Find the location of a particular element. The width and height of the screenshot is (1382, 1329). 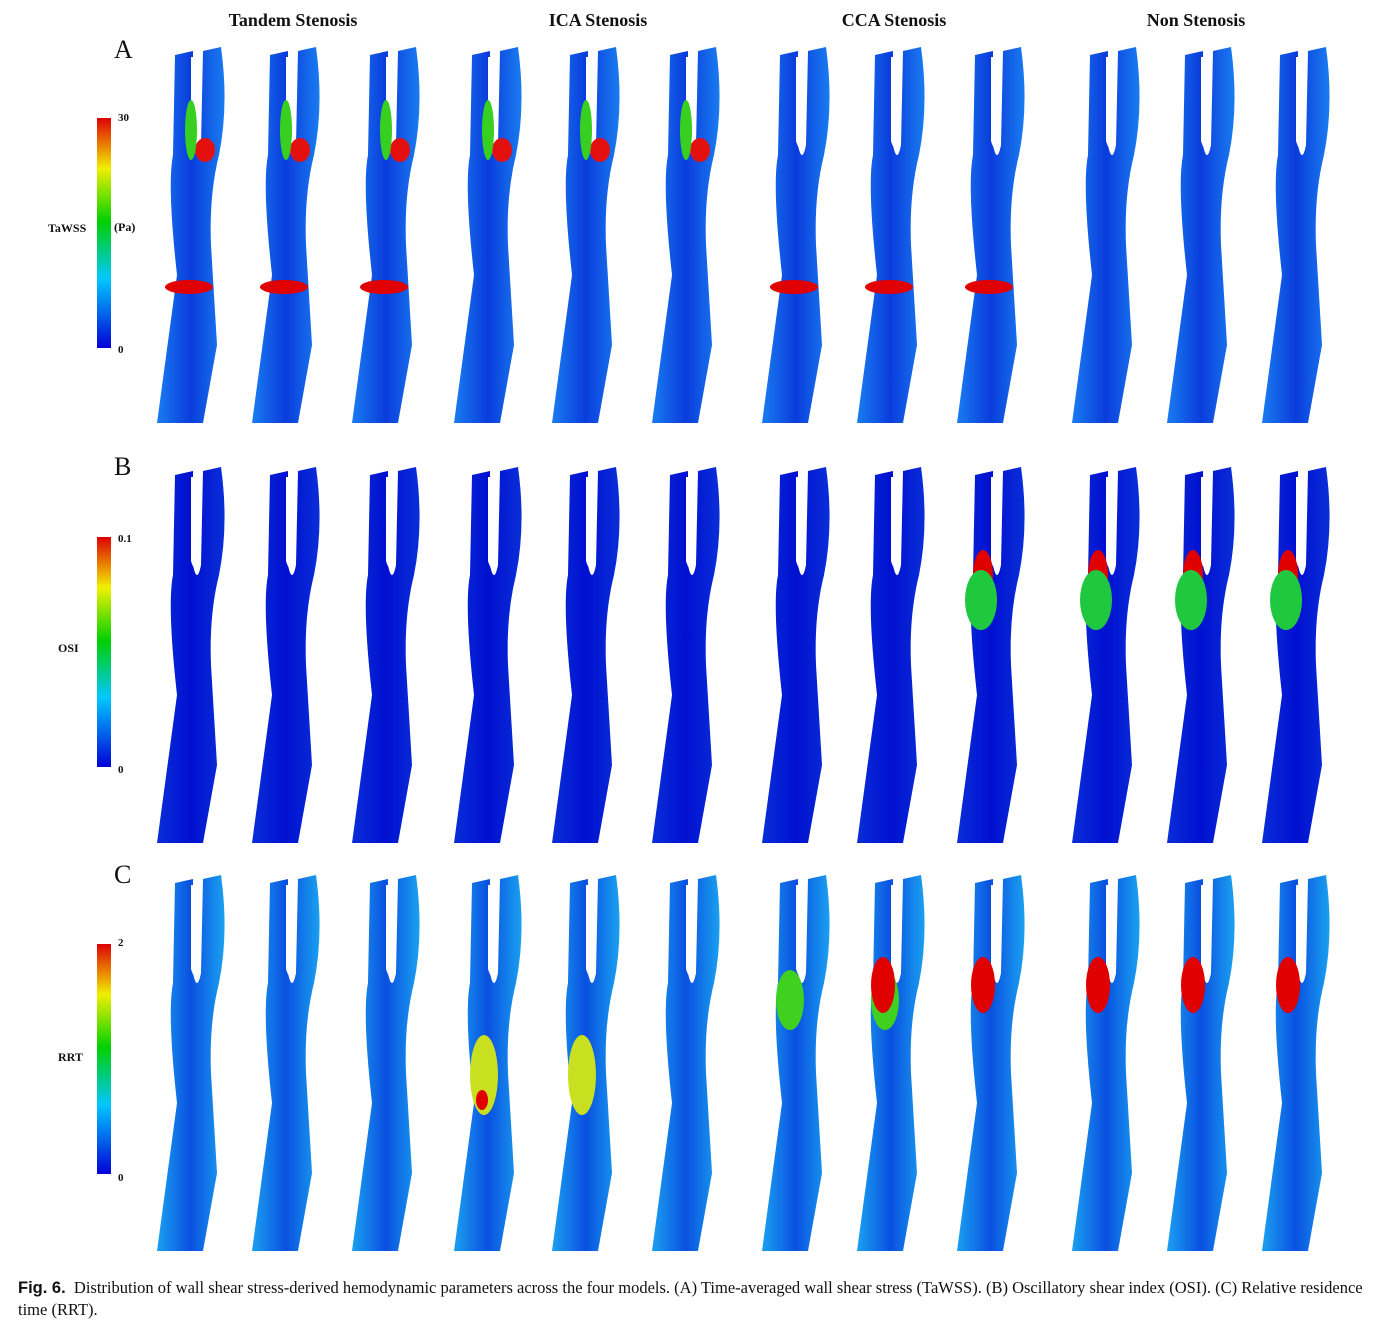

vessel-osi-2-bifurcation-gap is located at coordinates (290, 522).